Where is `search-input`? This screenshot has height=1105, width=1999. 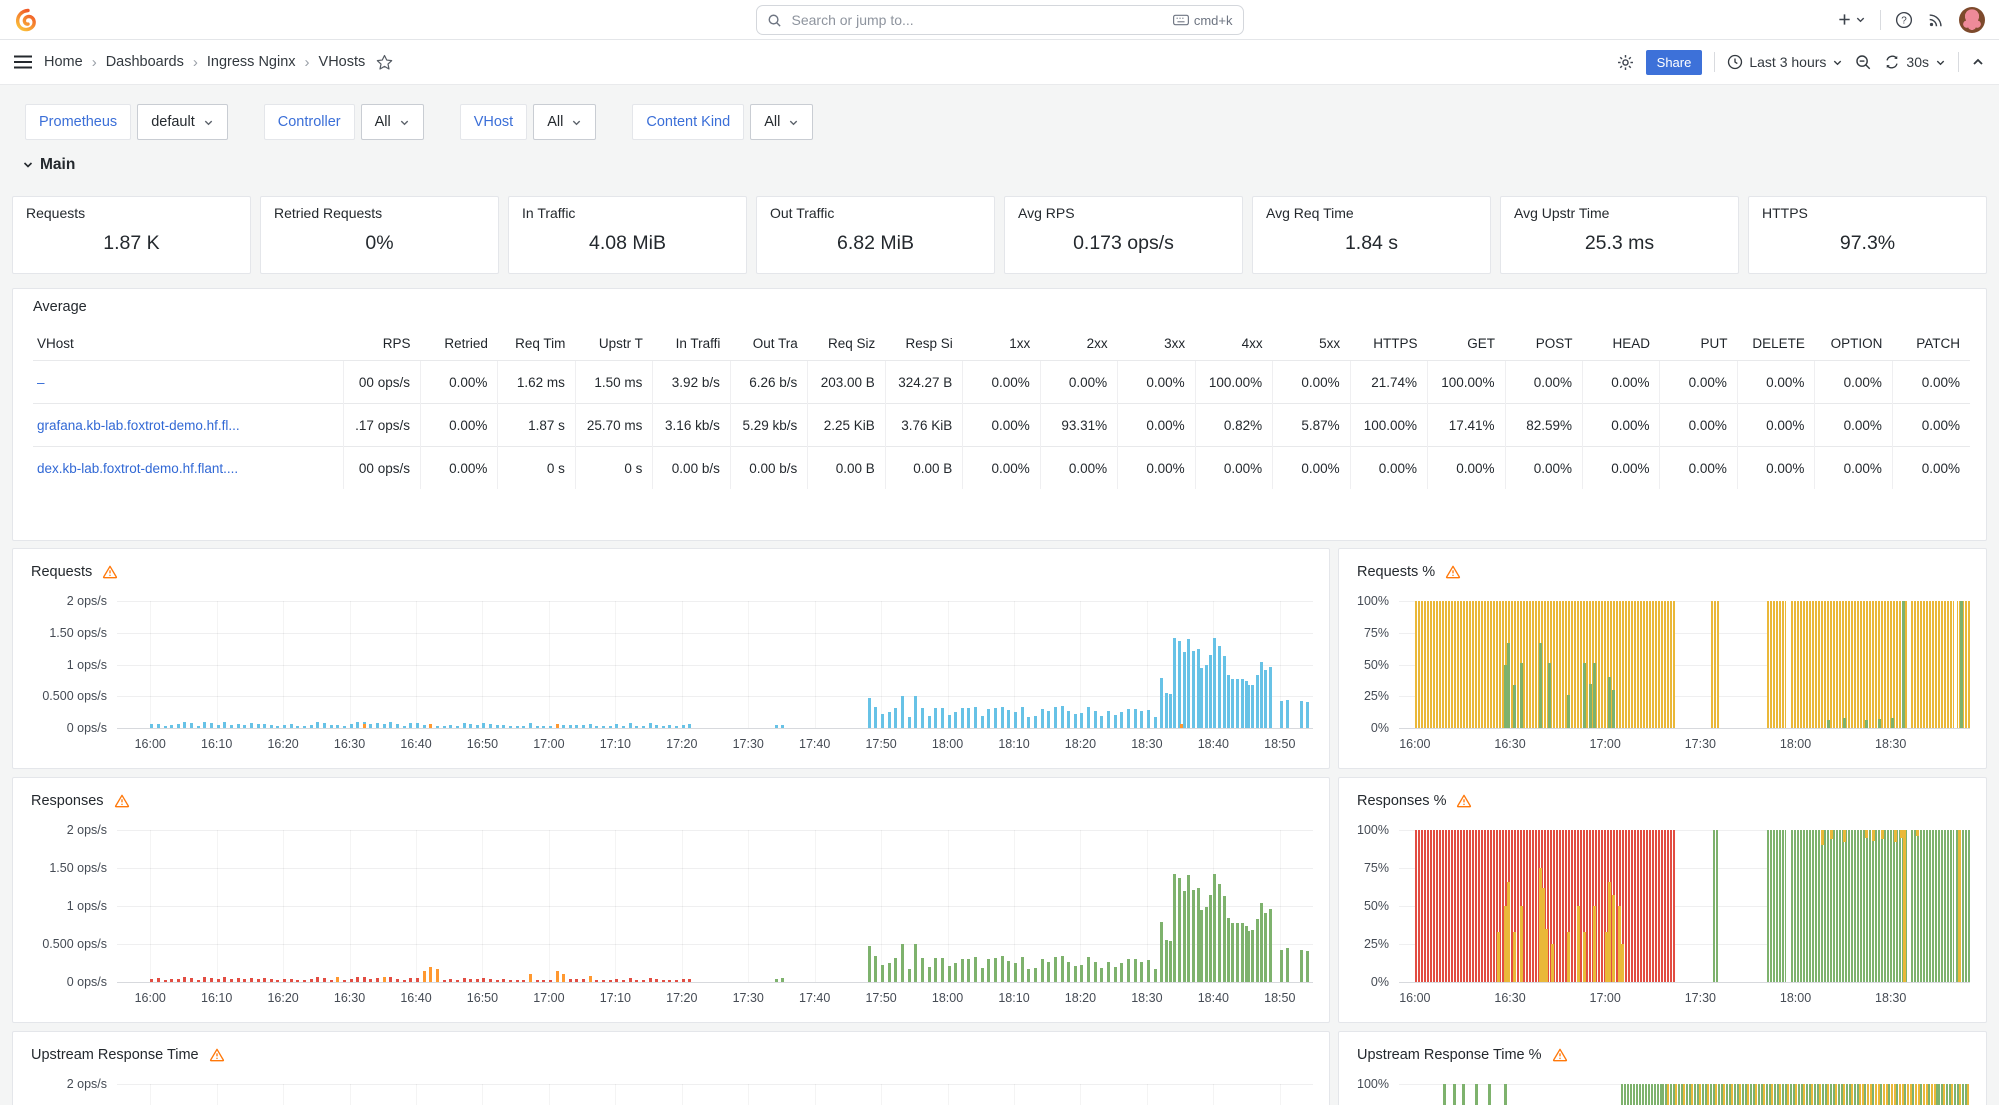 search-input is located at coordinates (977, 20).